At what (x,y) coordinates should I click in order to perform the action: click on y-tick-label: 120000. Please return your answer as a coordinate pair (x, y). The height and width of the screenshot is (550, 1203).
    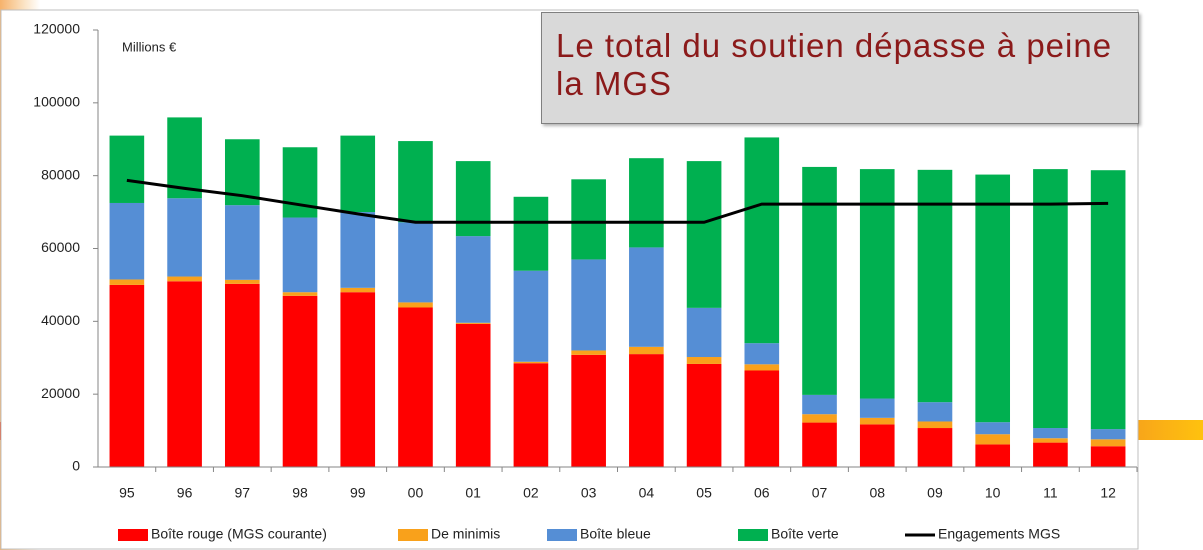
    Looking at the image, I should click on (56, 29).